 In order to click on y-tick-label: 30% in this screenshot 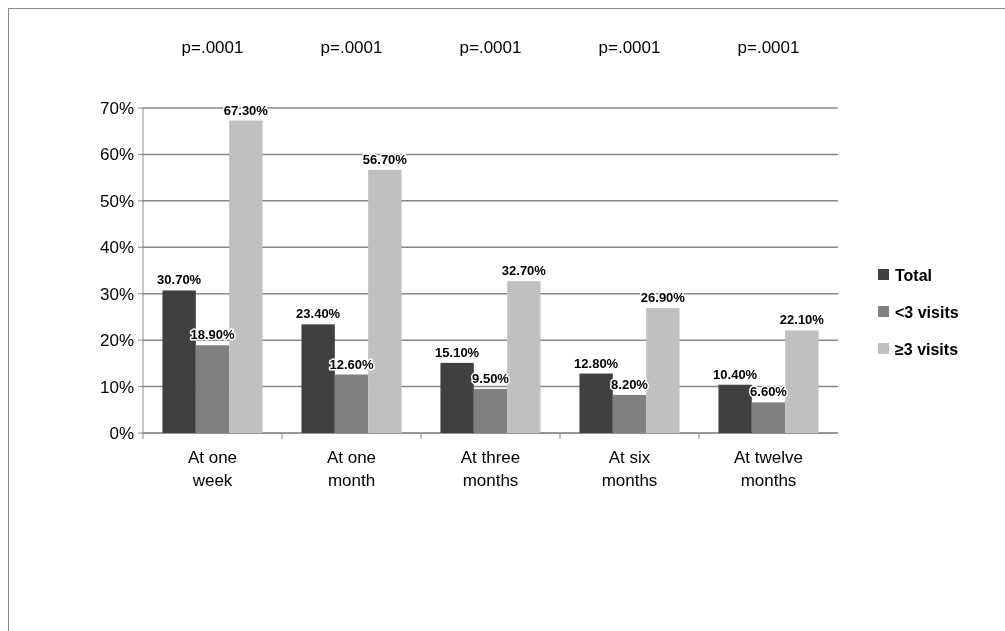, I will do `click(116, 294)`.